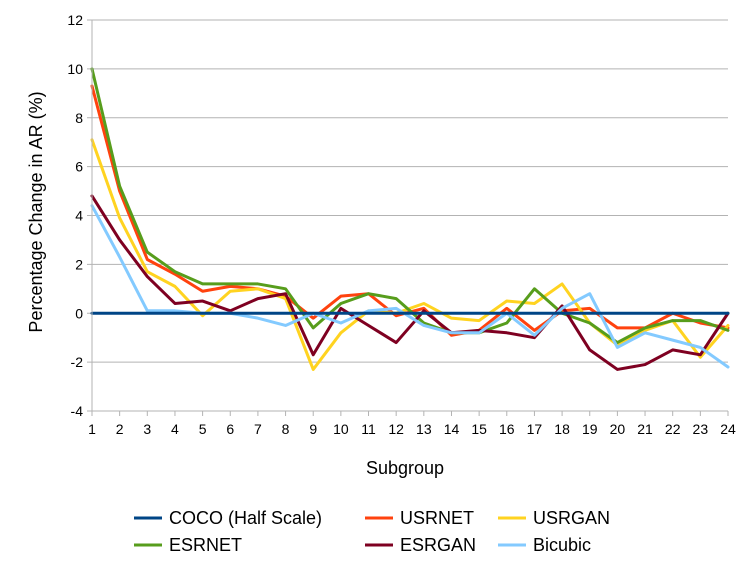 The image size is (756, 567). I want to click on x-tick-label: 24, so click(728, 429).